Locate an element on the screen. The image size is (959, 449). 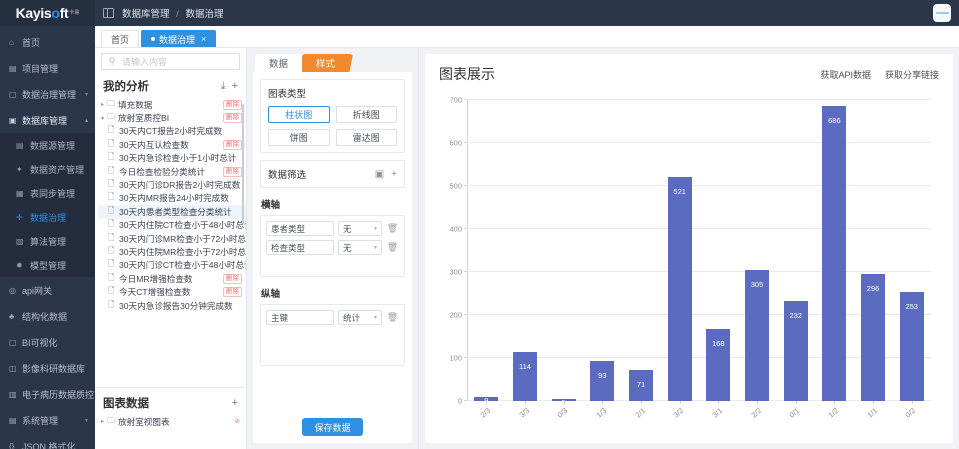
bar: 71 is located at coordinates (641, 385).